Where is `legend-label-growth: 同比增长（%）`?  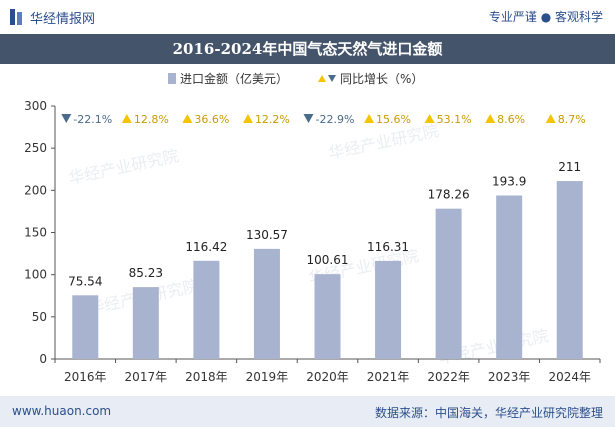 legend-label-growth: 同比增长（%） is located at coordinates (381, 79).